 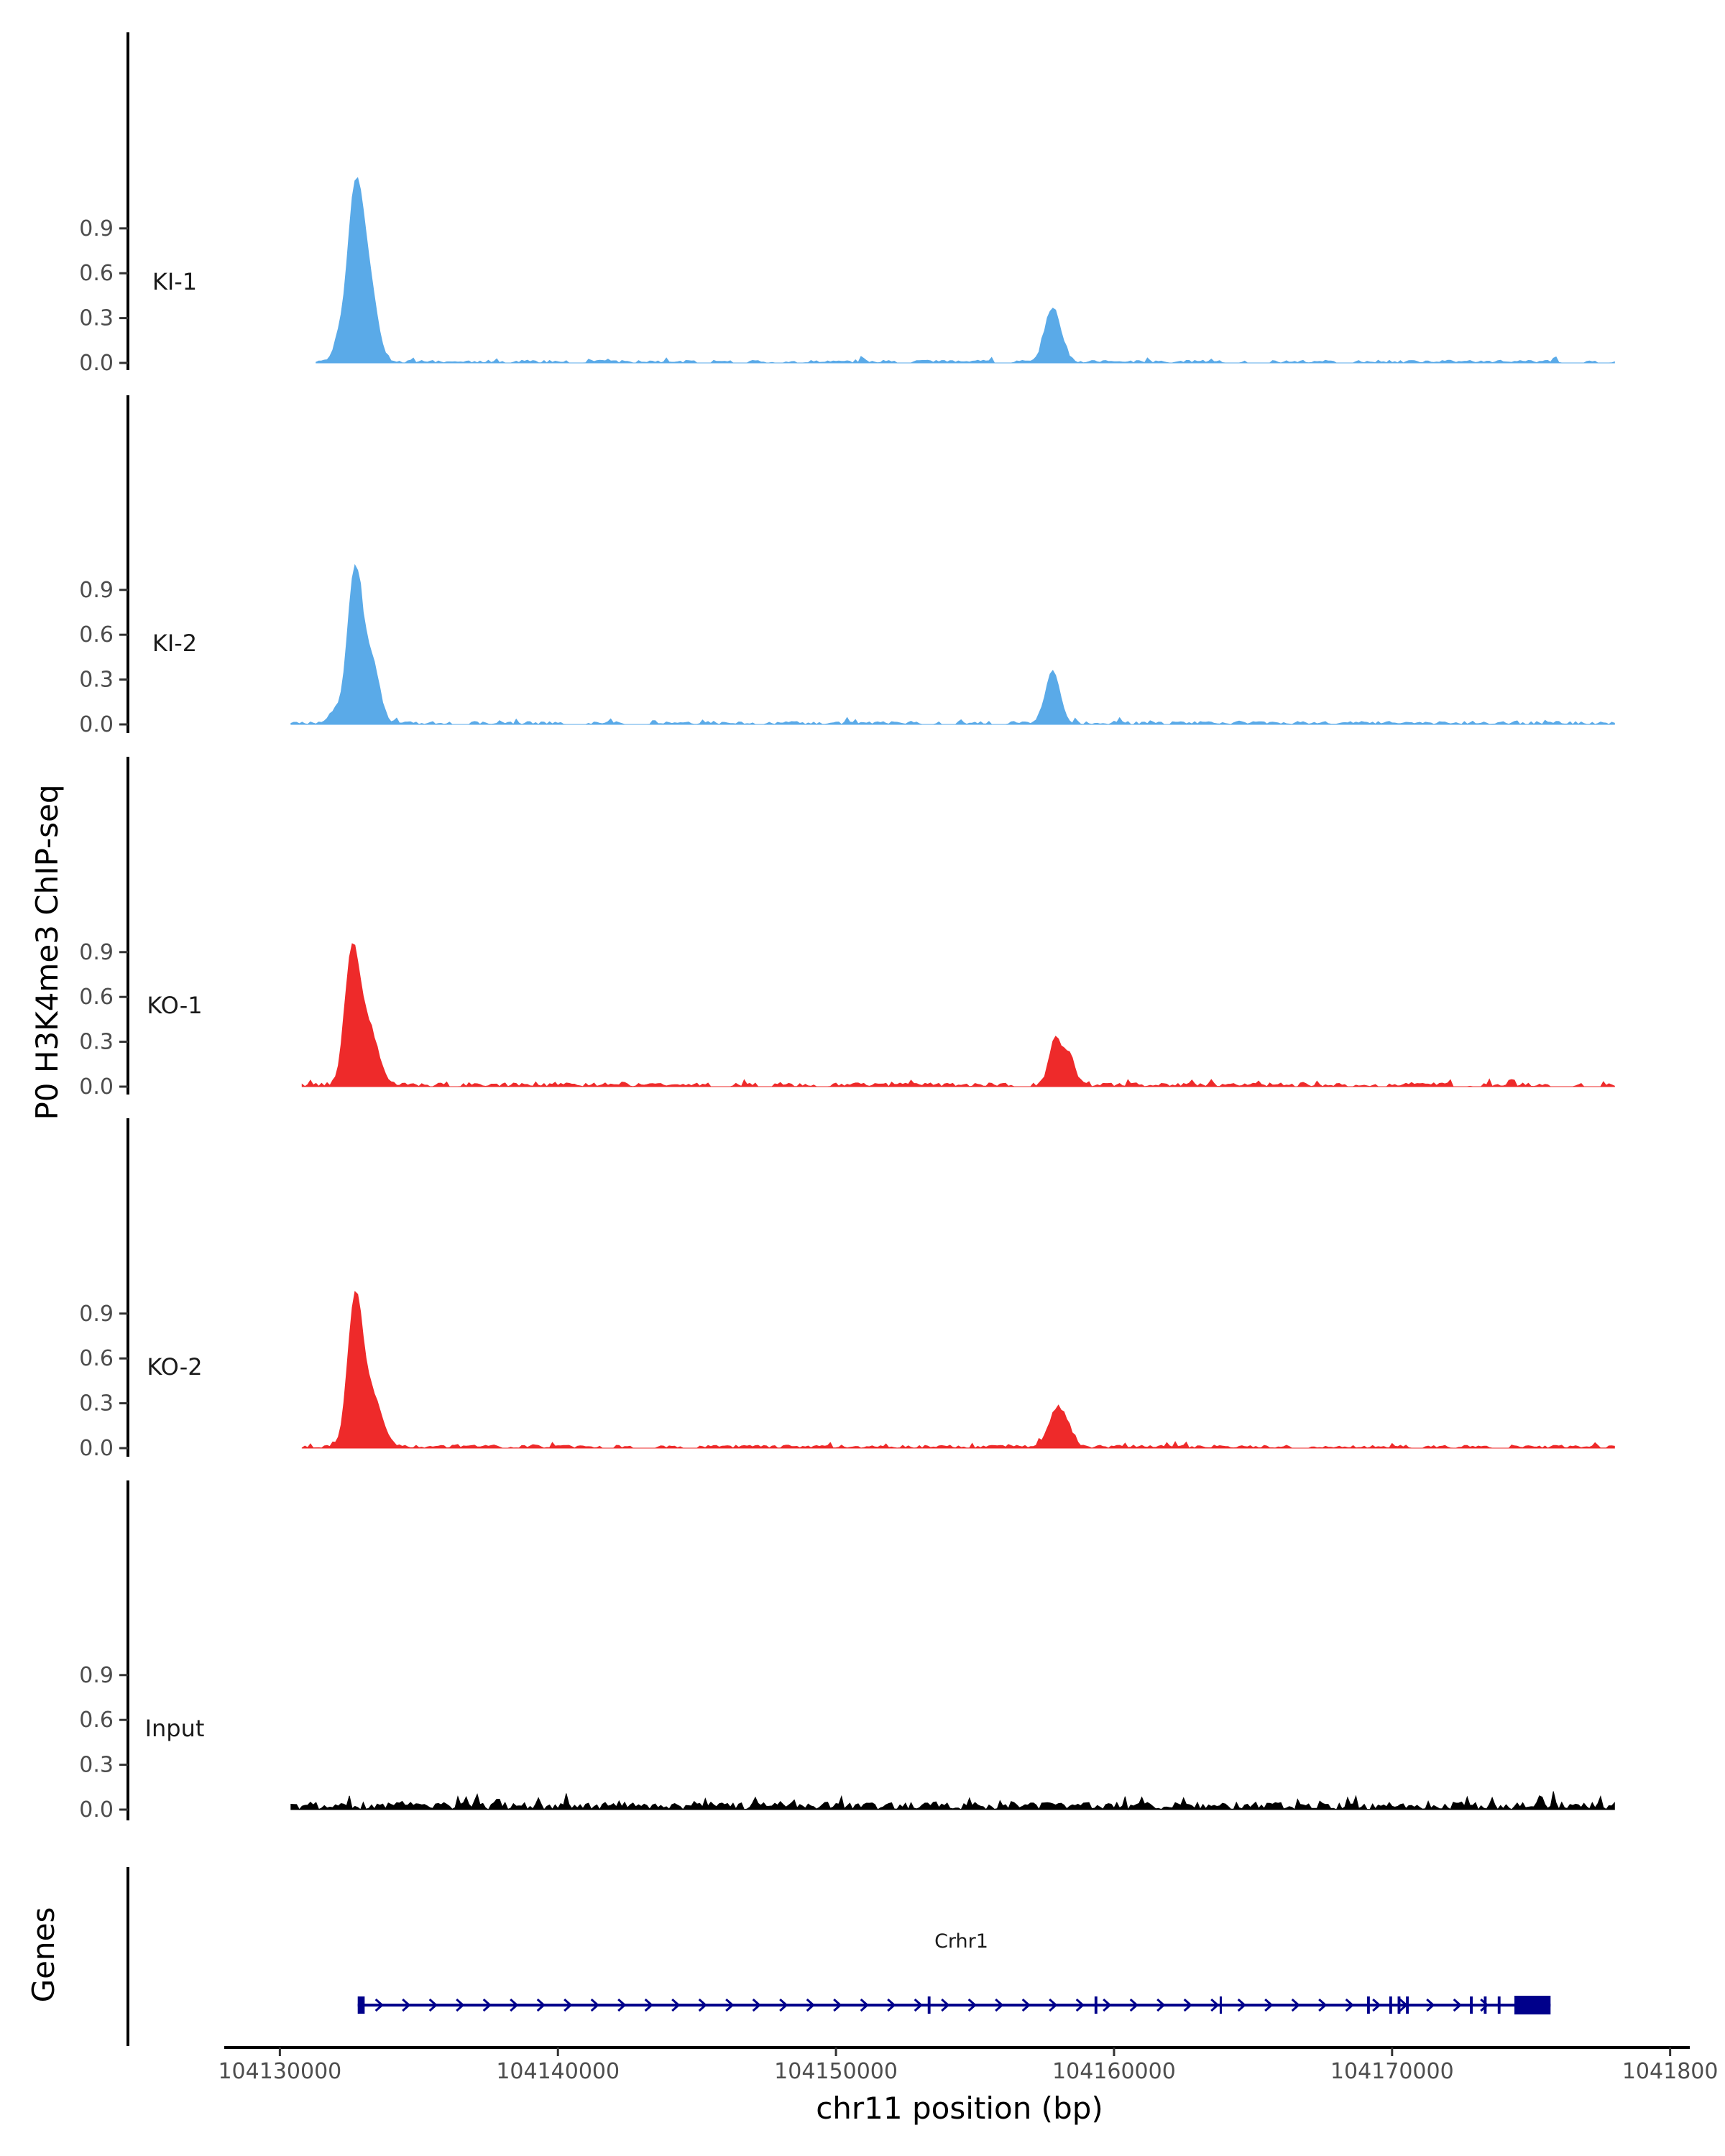 I want to click on gene-name: Crhr1, so click(x=961, y=1941).